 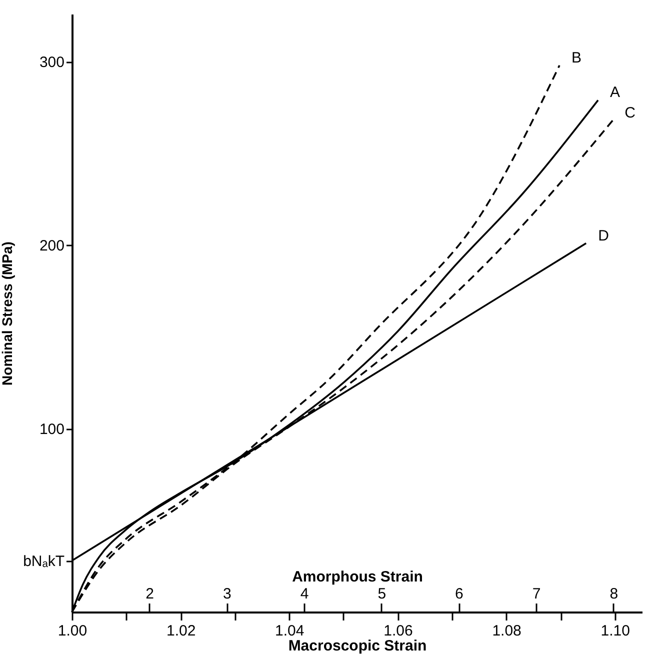 I want to click on x2-tick-label: 7, so click(x=536, y=594).